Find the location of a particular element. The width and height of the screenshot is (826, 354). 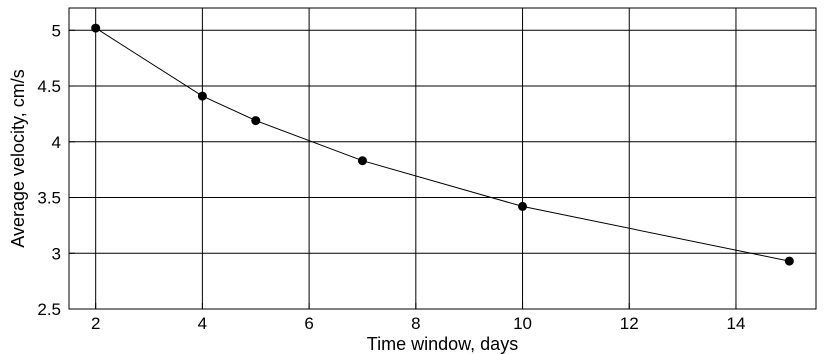

x-tick-label: 10 is located at coordinates (522, 323).